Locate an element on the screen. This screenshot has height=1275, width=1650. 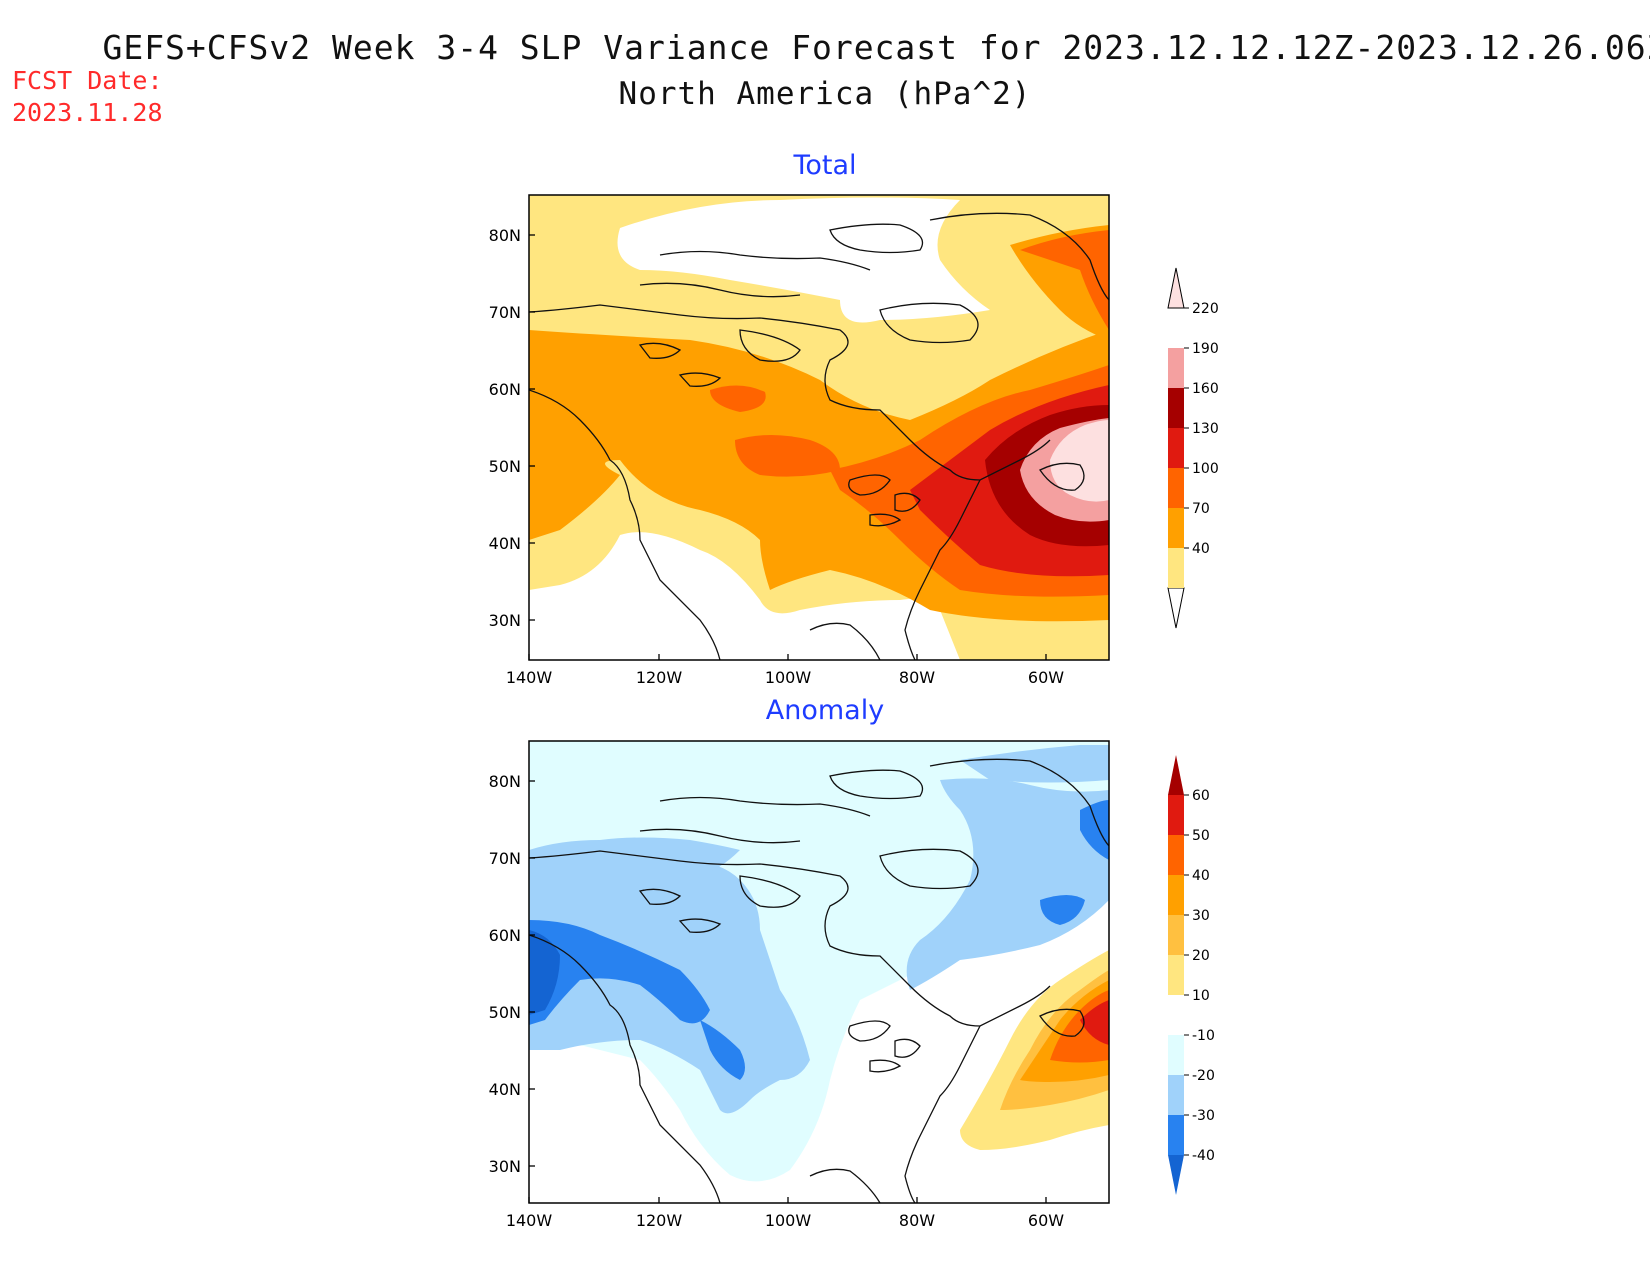
anomaly-map-frame is located at coordinates (819, 972).